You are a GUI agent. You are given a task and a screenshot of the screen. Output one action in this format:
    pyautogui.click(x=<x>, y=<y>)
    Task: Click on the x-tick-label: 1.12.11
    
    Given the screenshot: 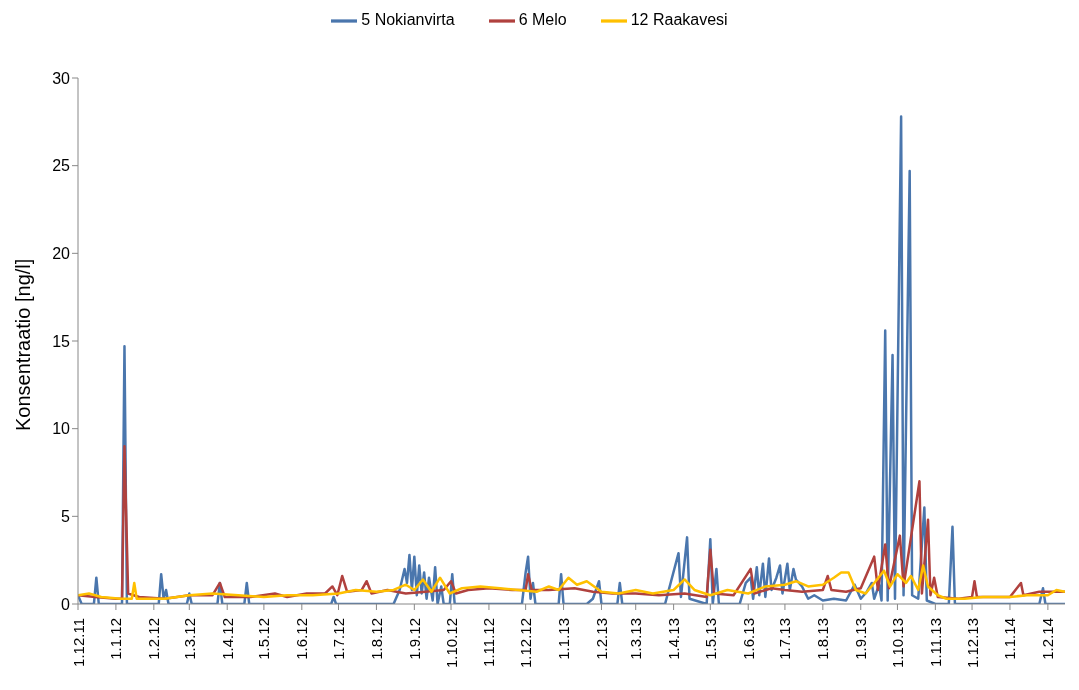 What is the action you would take?
    pyautogui.click(x=78, y=642)
    